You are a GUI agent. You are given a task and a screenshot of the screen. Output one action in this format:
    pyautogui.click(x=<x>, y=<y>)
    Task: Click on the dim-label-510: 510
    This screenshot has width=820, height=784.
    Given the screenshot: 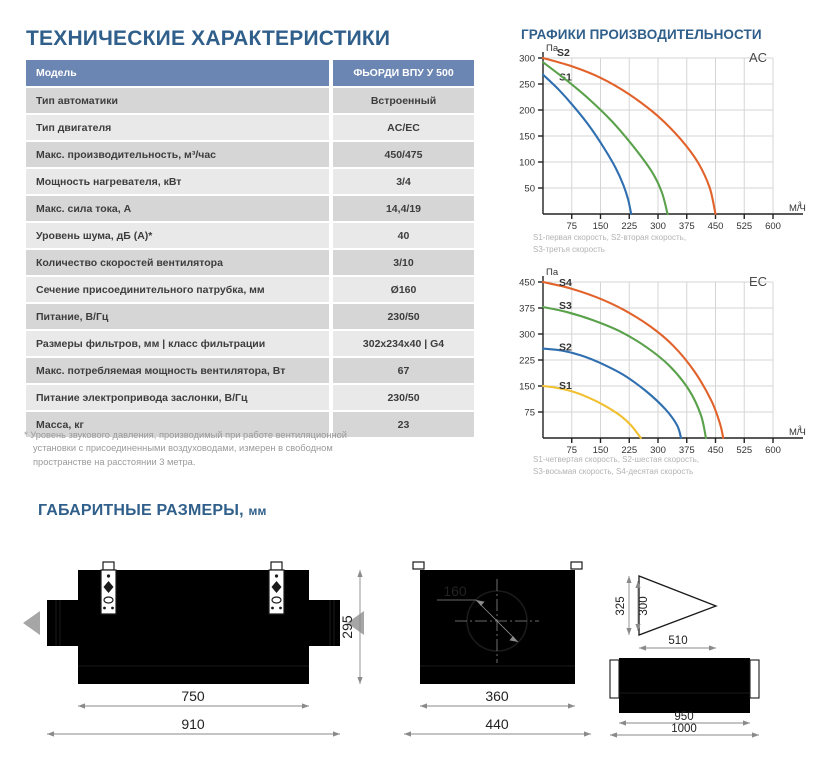 What is the action you would take?
    pyautogui.click(x=677, y=641)
    